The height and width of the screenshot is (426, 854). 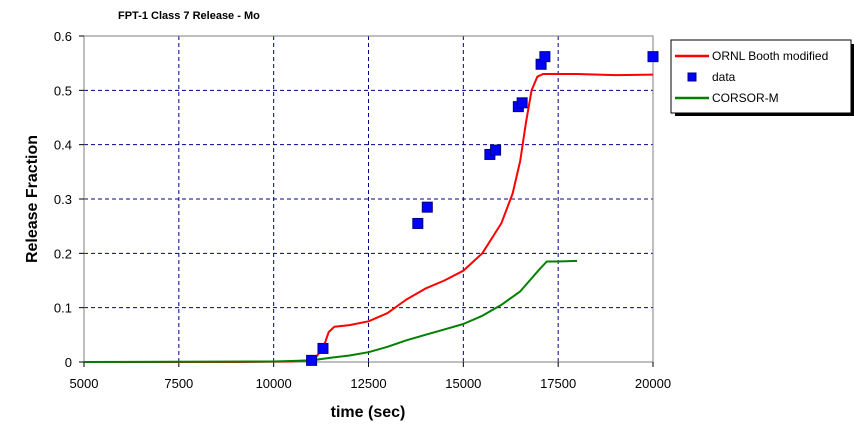 I want to click on x-tick-label: 17500, so click(x=558, y=383).